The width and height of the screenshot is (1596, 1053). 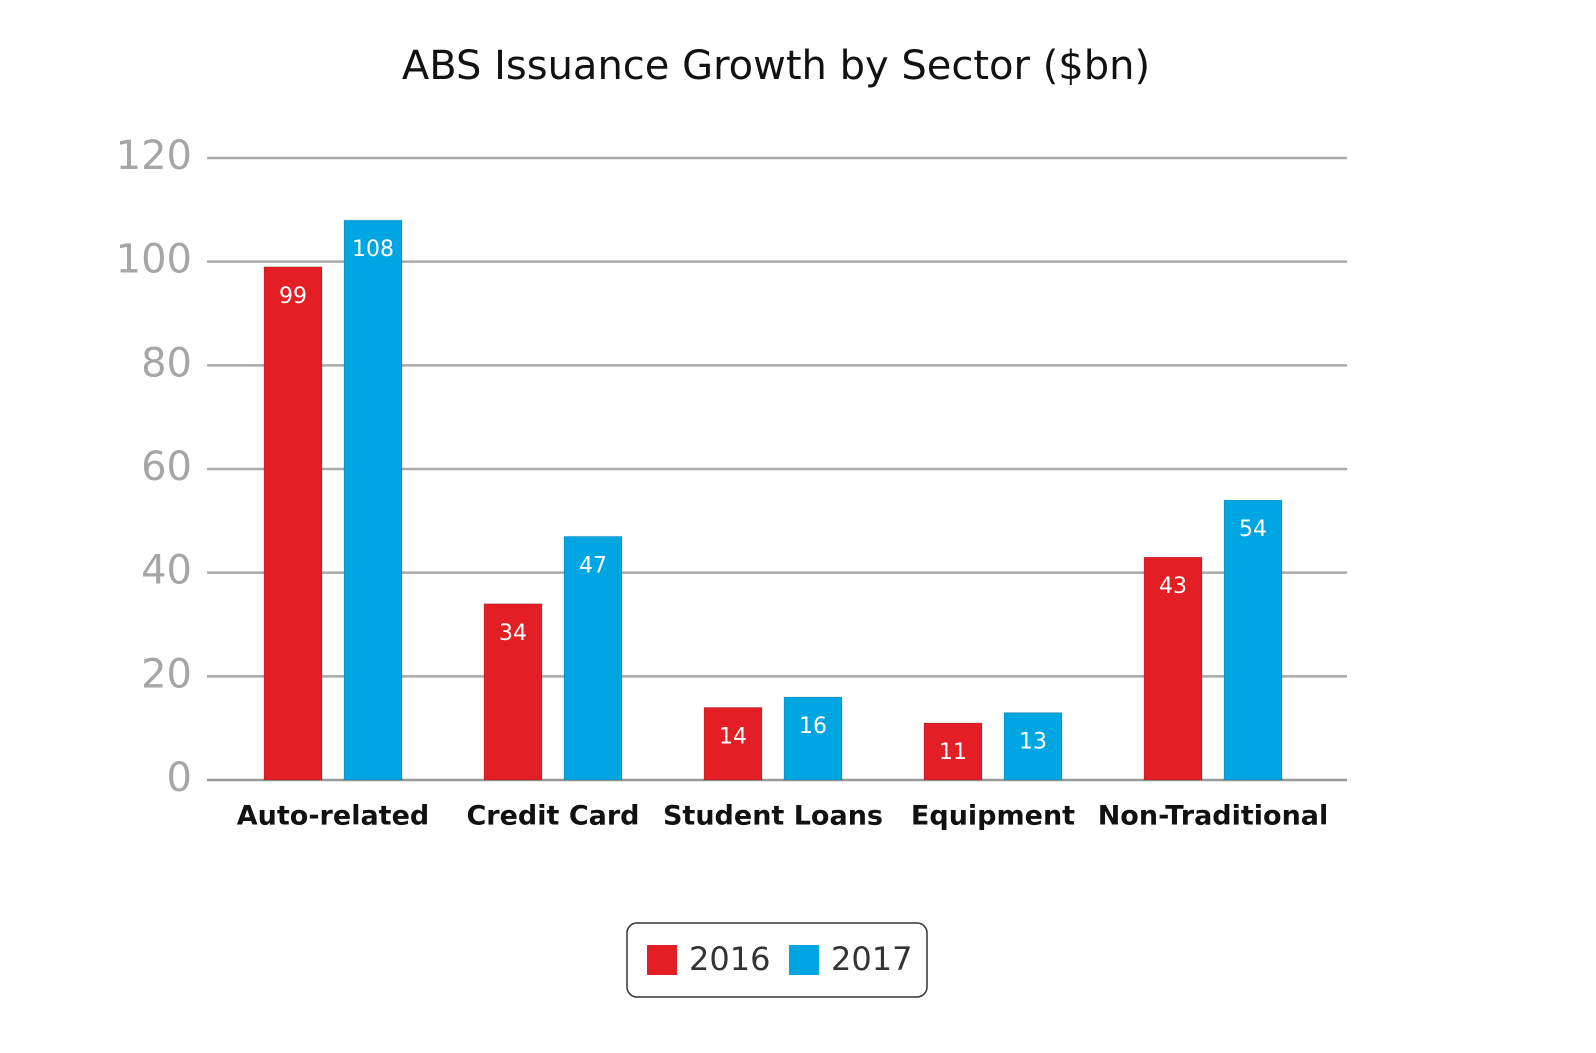 I want to click on value-label: 99, so click(x=293, y=296).